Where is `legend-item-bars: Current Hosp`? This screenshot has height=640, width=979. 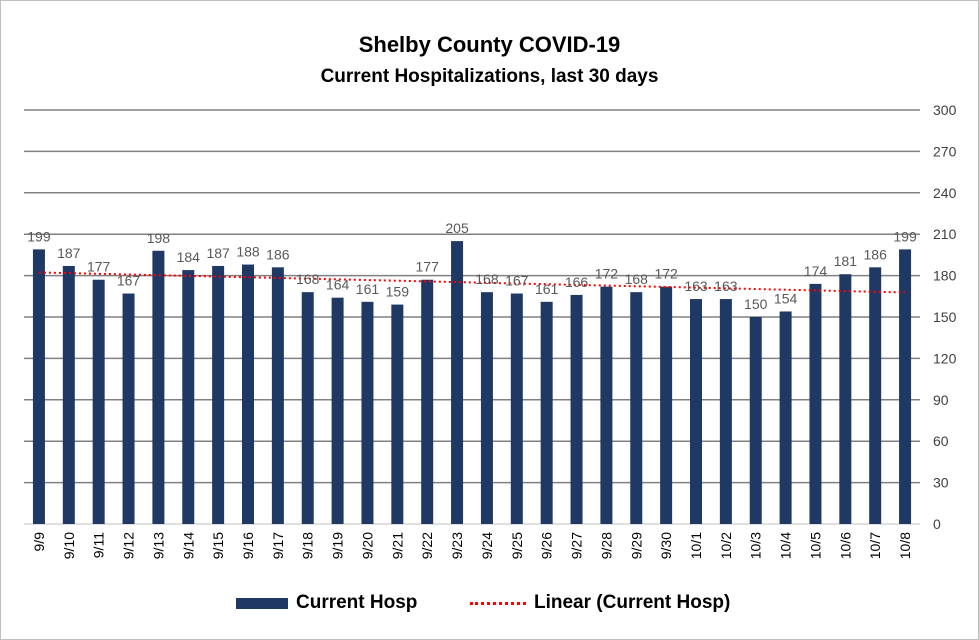
legend-item-bars: Current Hosp is located at coordinates (326, 603).